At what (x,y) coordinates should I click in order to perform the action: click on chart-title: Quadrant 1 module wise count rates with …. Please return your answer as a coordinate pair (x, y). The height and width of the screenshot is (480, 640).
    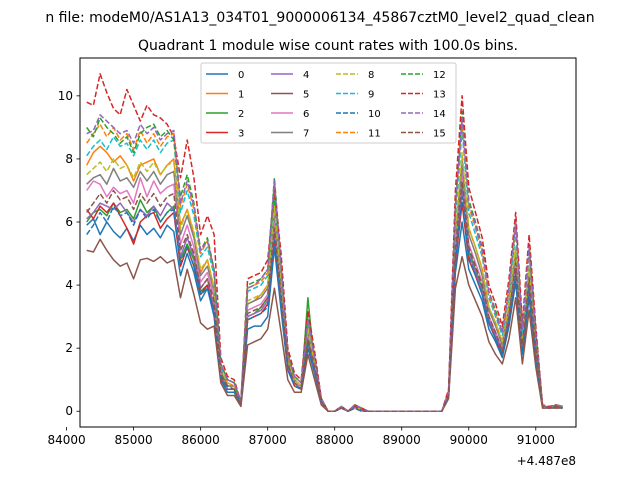
    Looking at the image, I should click on (328, 46).